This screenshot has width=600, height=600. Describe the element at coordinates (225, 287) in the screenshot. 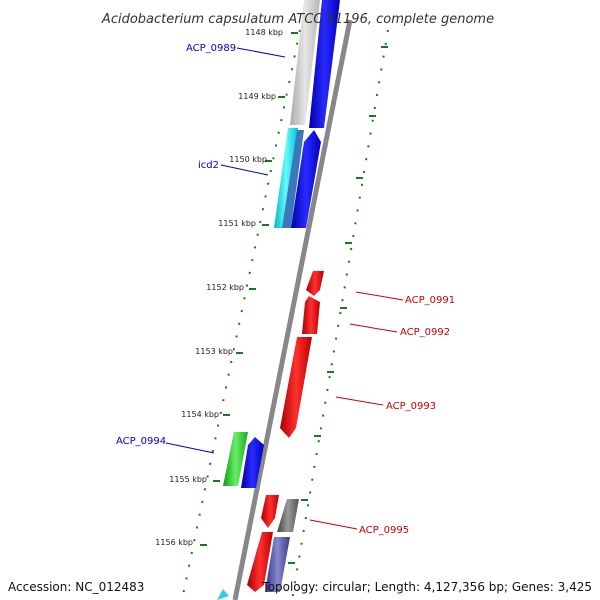

I see `tick-label-1152: 1152 kbp` at that location.